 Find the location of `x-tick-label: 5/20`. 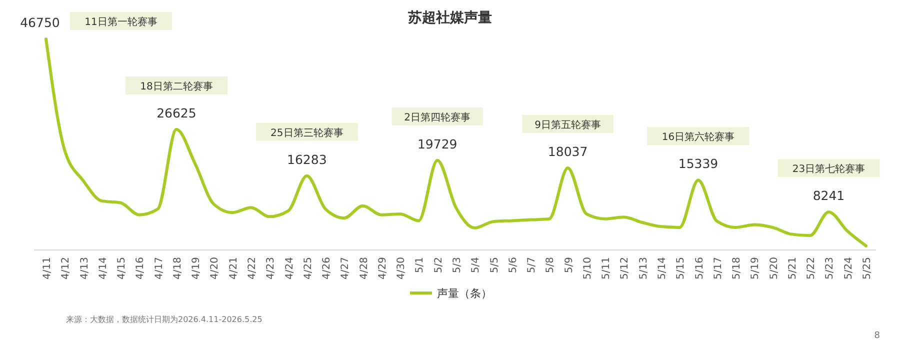

x-tick-label: 5/20 is located at coordinates (774, 268).